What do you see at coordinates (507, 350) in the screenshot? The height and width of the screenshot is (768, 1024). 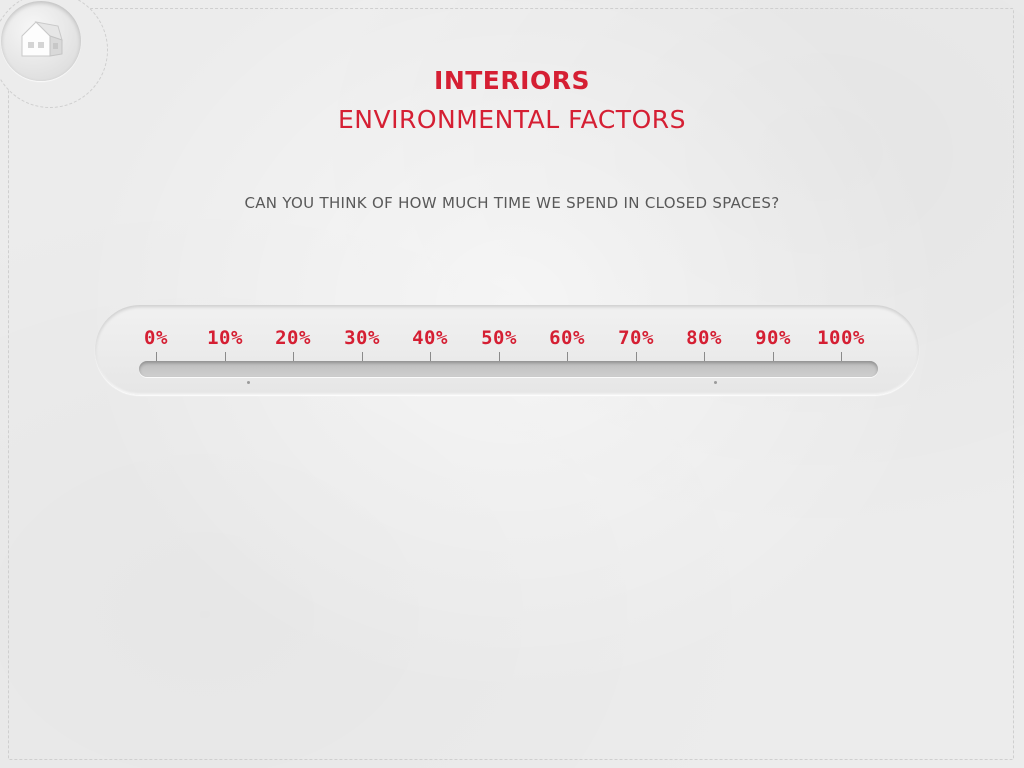 I see `percentage-slider` at bounding box center [507, 350].